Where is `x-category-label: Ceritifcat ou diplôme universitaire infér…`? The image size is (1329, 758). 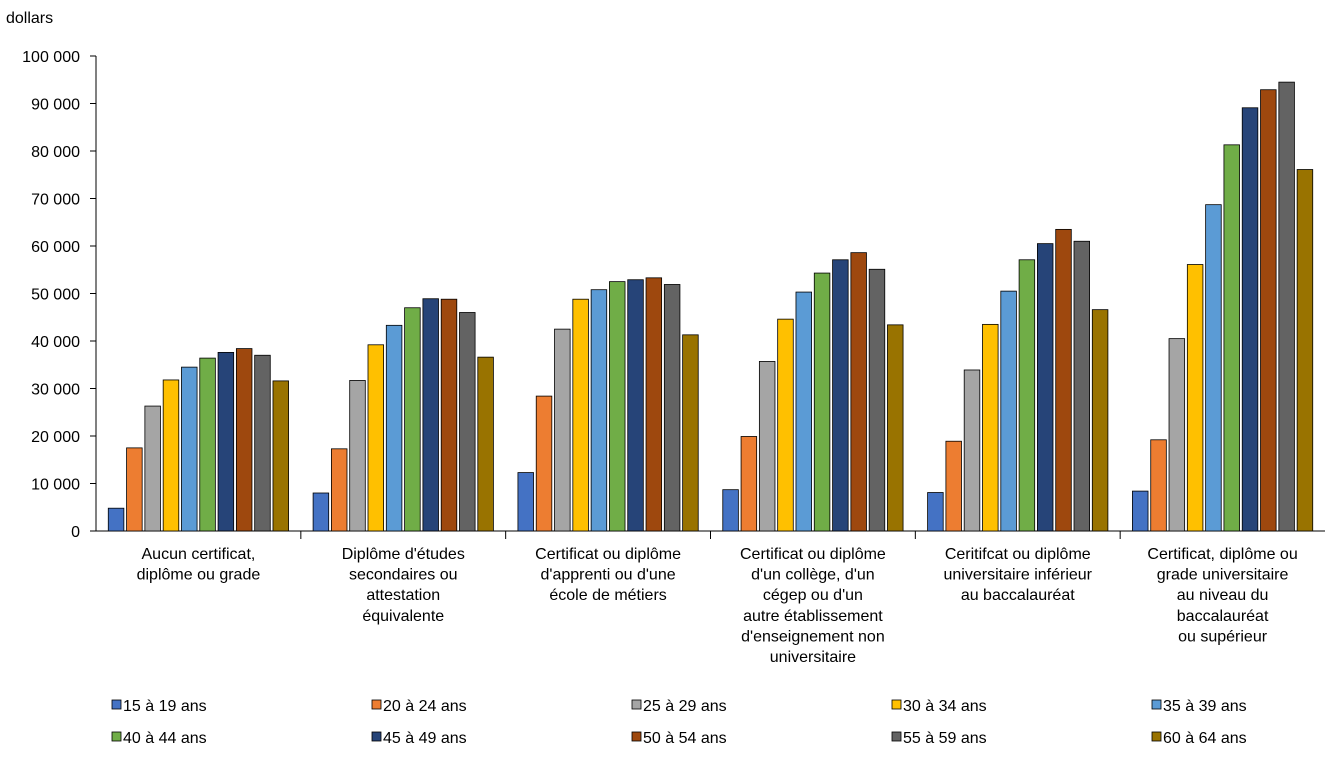
x-category-label: Ceritifcat ou diplôme universitaire infér… is located at coordinates (1017, 575).